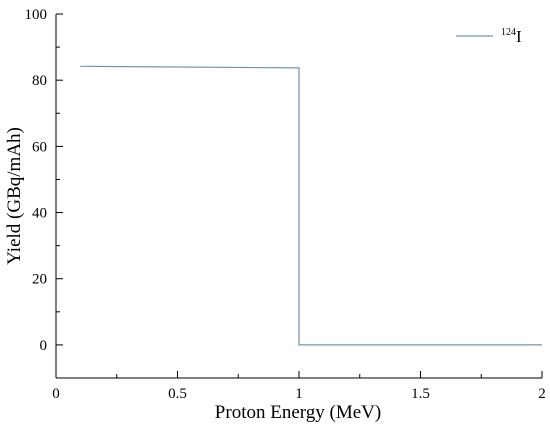 This screenshot has height=426, width=550. I want to click on legend-label-main: I, so click(519, 36).